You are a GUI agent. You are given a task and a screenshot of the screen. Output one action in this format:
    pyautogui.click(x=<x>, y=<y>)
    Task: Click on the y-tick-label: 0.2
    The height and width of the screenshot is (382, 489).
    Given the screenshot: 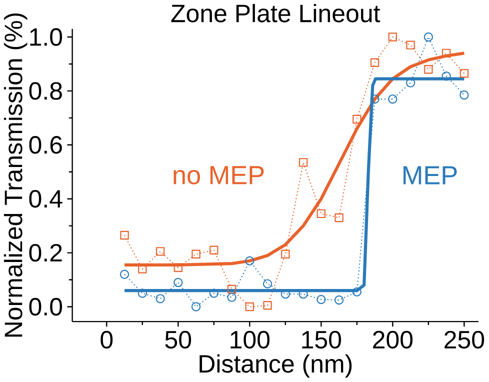 What is the action you would take?
    pyautogui.click(x=45, y=253)
    